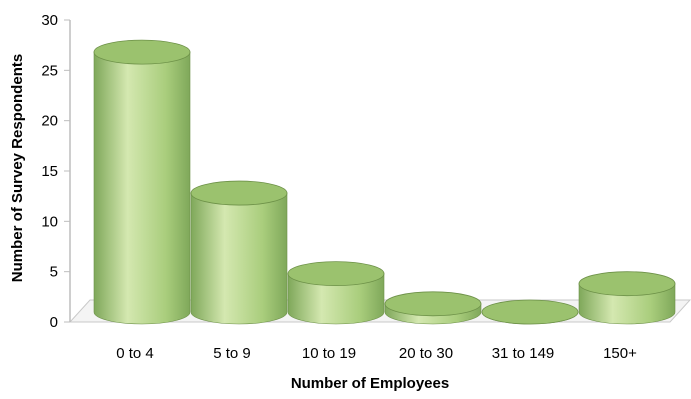 The width and height of the screenshot is (691, 399). Describe the element at coordinates (17, 168) in the screenshot. I see `y-axis-title: Number of Survey Respondents` at that location.